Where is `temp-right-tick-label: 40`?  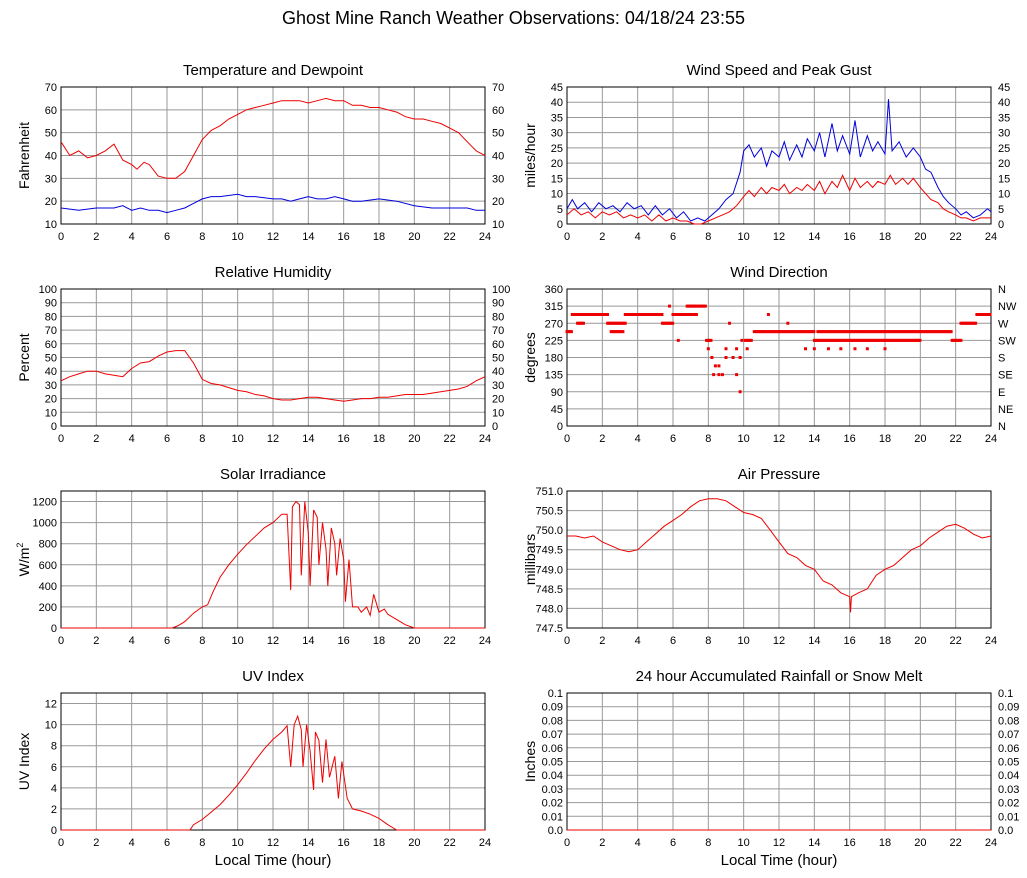
temp-right-tick-label: 40 is located at coordinates (498, 157).